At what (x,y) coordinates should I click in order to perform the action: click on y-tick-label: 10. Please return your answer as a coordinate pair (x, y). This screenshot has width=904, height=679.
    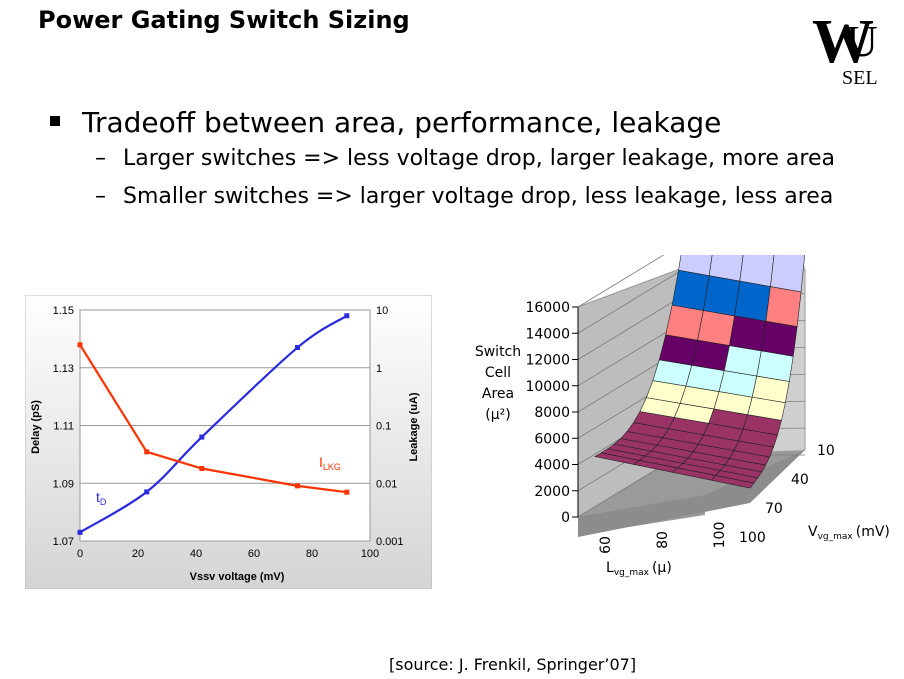
    Looking at the image, I should click on (826, 451).